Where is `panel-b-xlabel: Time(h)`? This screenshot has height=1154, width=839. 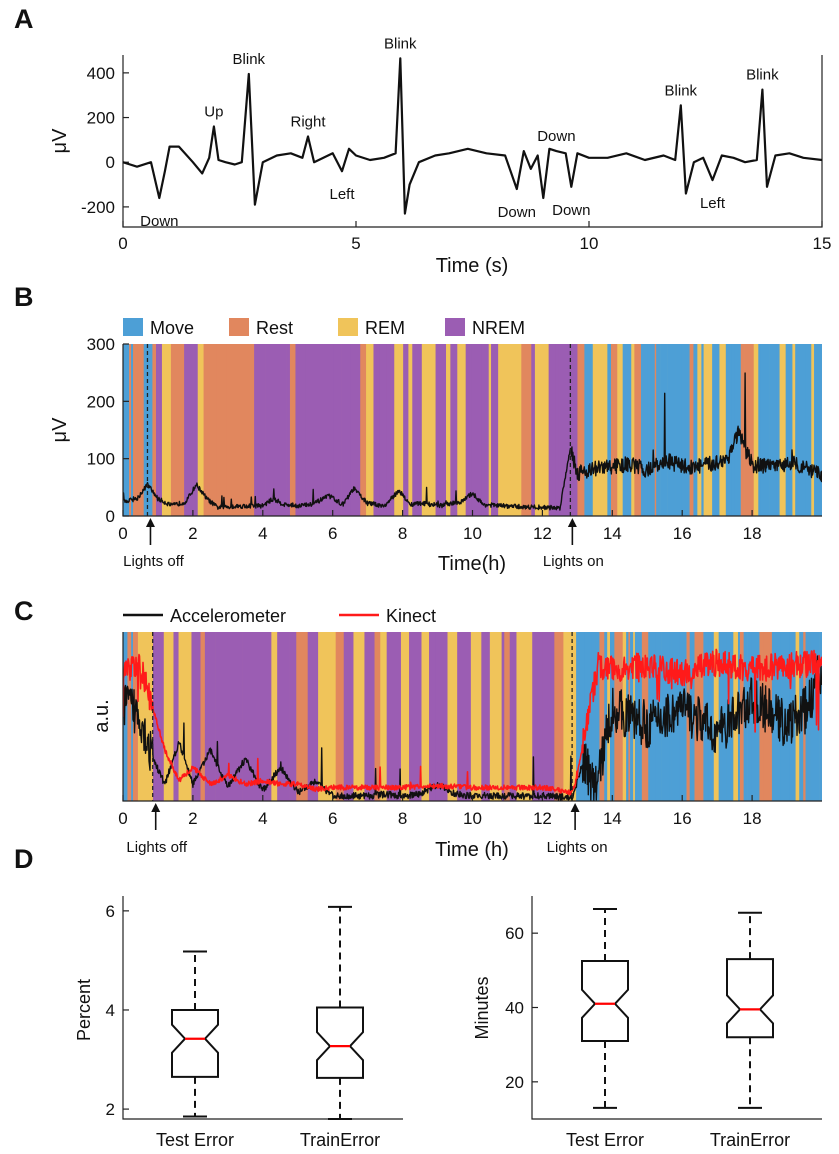 panel-b-xlabel: Time(h) is located at coordinates (472, 564).